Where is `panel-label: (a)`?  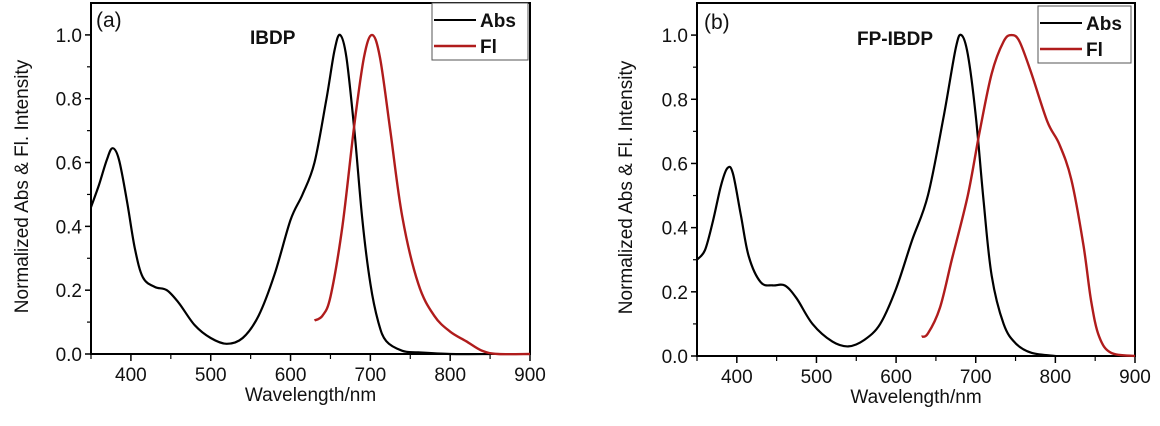
panel-label: (a) is located at coordinates (109, 20).